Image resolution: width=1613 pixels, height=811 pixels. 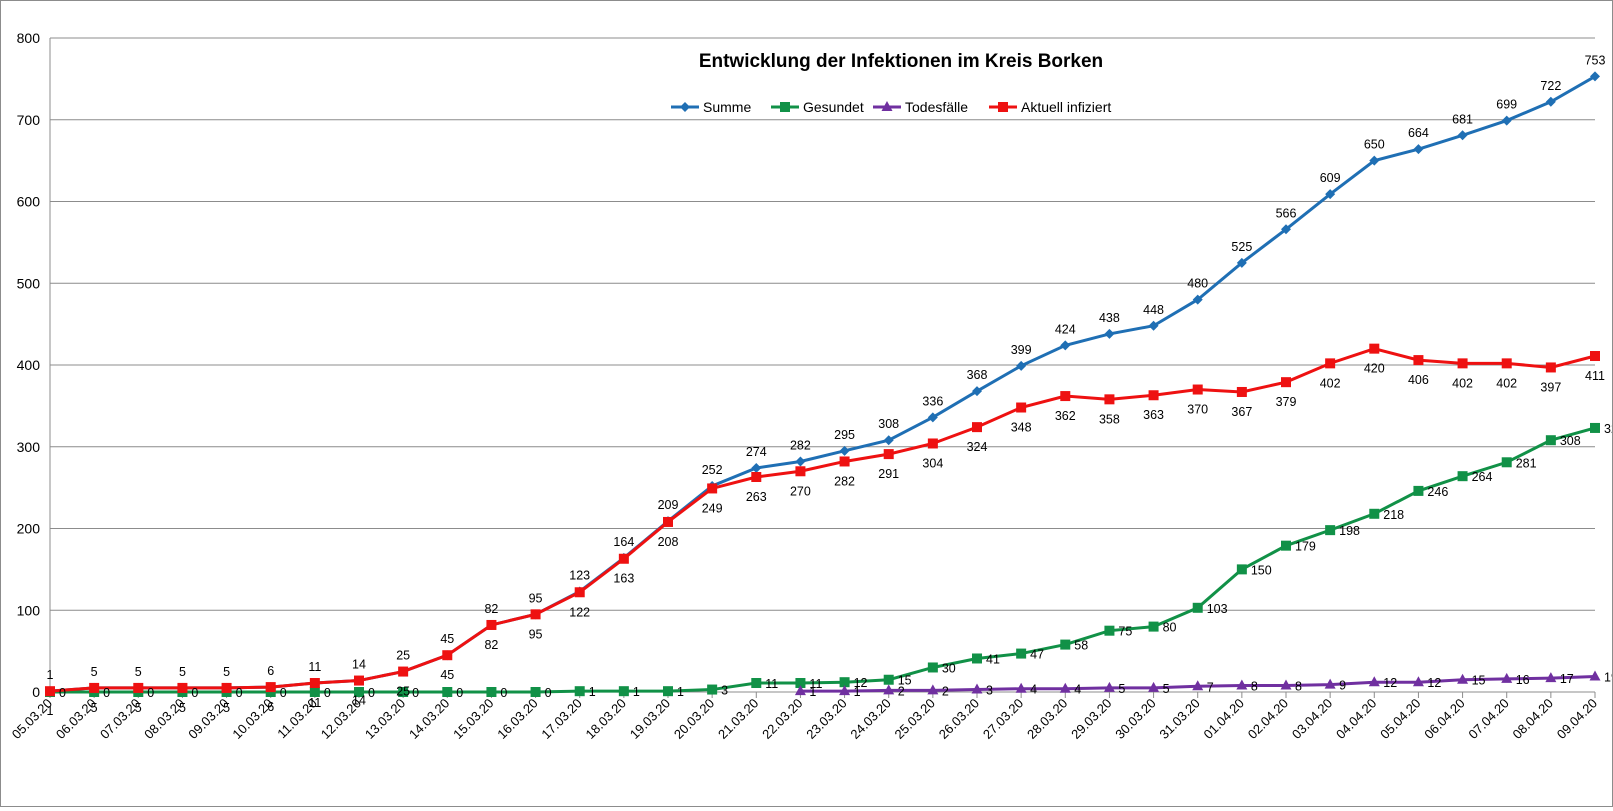 I want to click on x-tick-label: 14.03.20, so click(x=429, y=719).